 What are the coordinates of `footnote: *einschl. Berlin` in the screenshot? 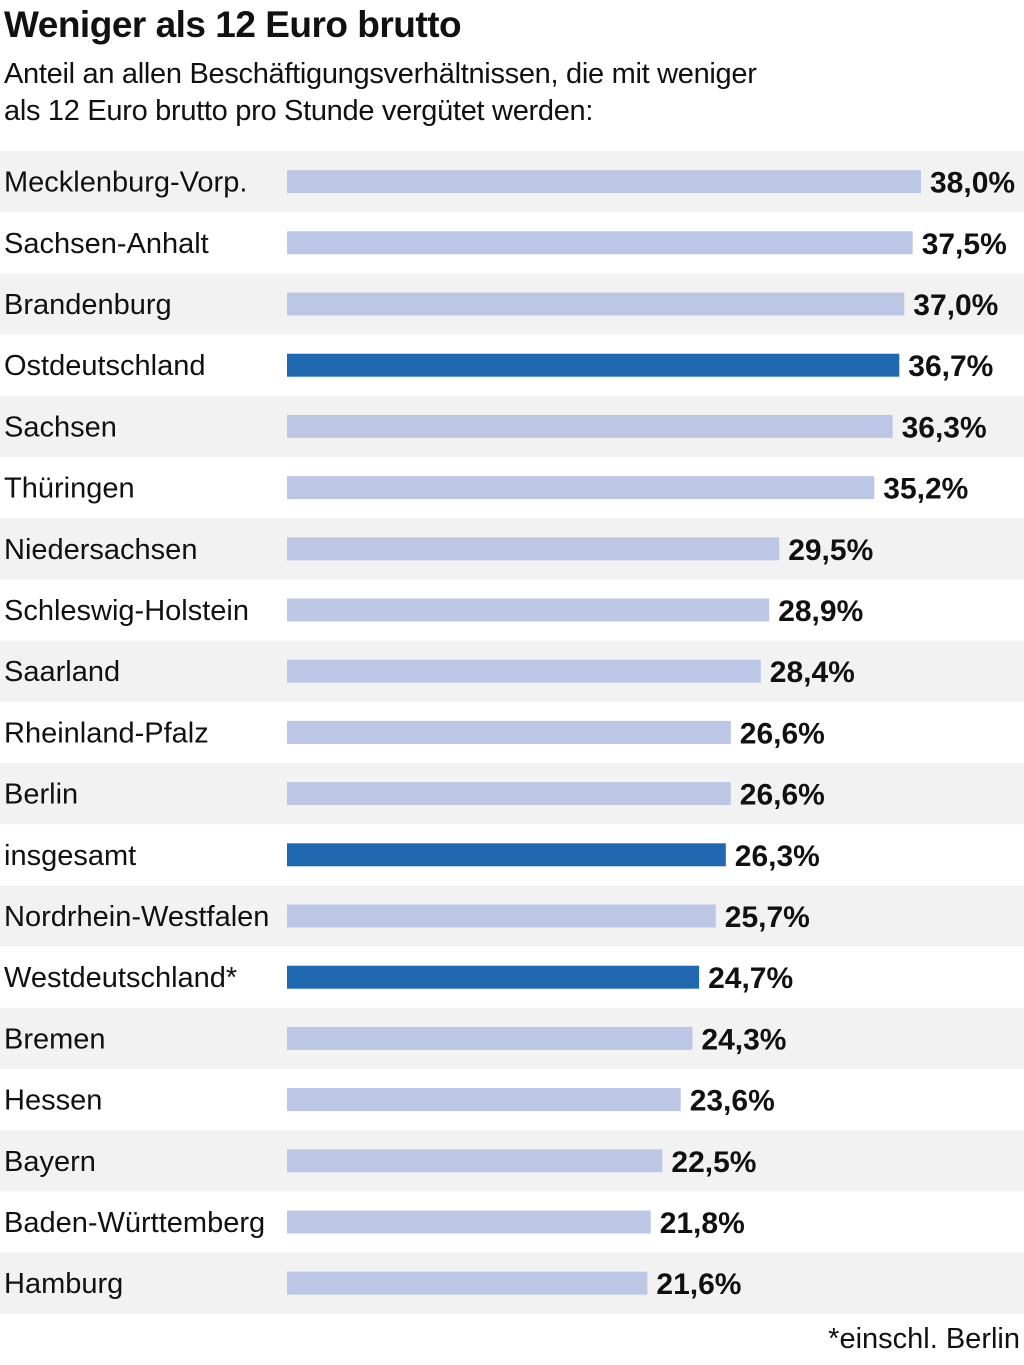 It's located at (924, 1339).